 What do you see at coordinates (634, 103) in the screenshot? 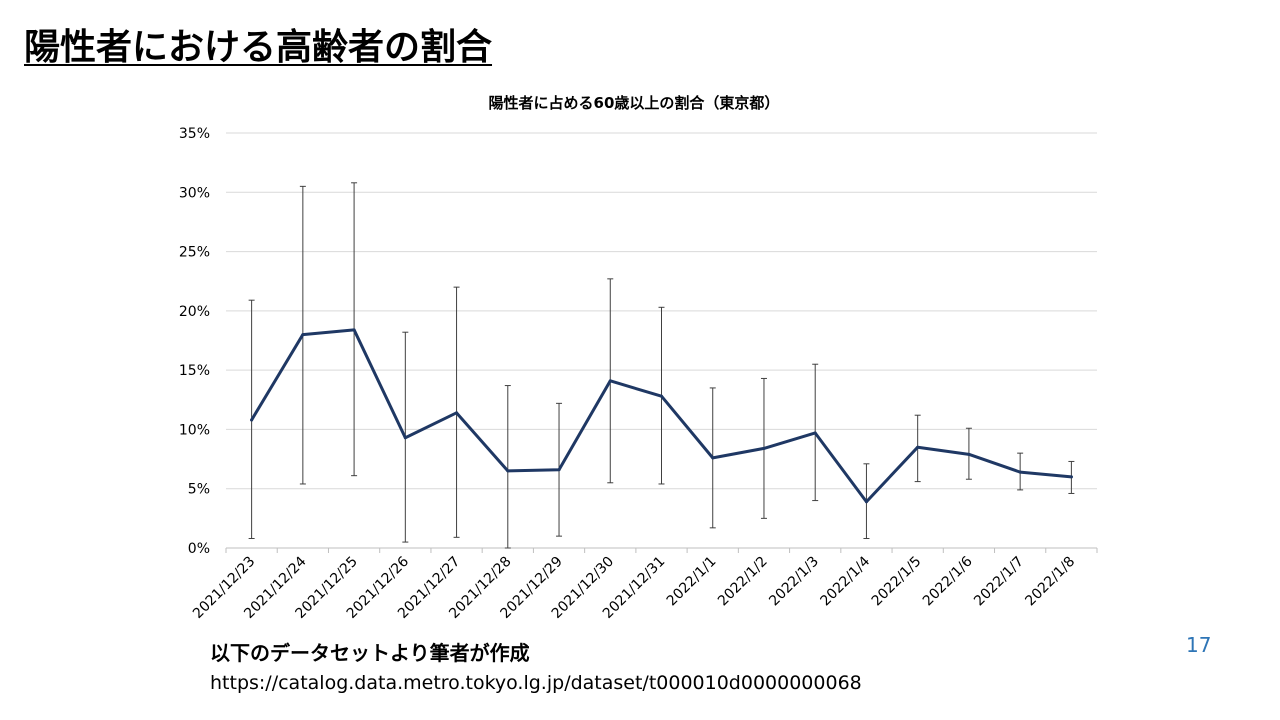
I see `chart-title: 陽性者に占める60歳以上の割合（東京都）` at bounding box center [634, 103].